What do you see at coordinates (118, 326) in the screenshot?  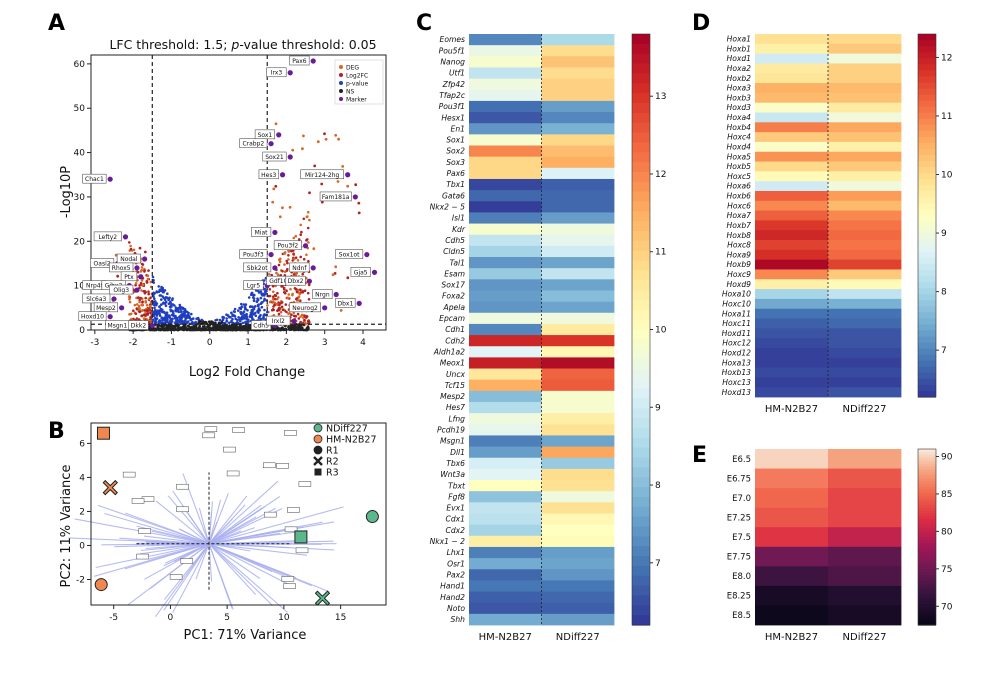 I see `volcano-marker-label: Msgn1` at bounding box center [118, 326].